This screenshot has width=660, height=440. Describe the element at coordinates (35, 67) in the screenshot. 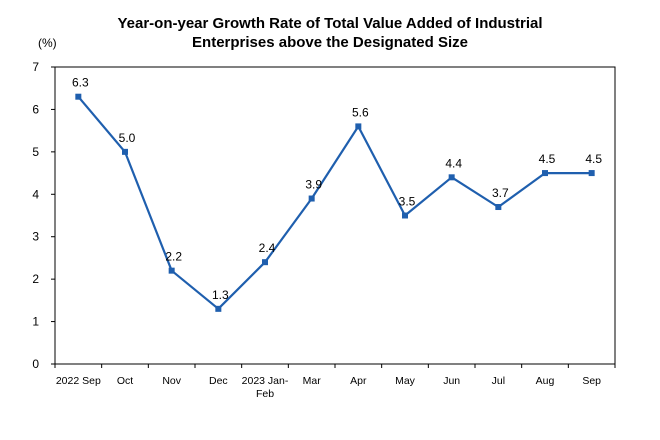

I see `y-tick-label: 7` at that location.